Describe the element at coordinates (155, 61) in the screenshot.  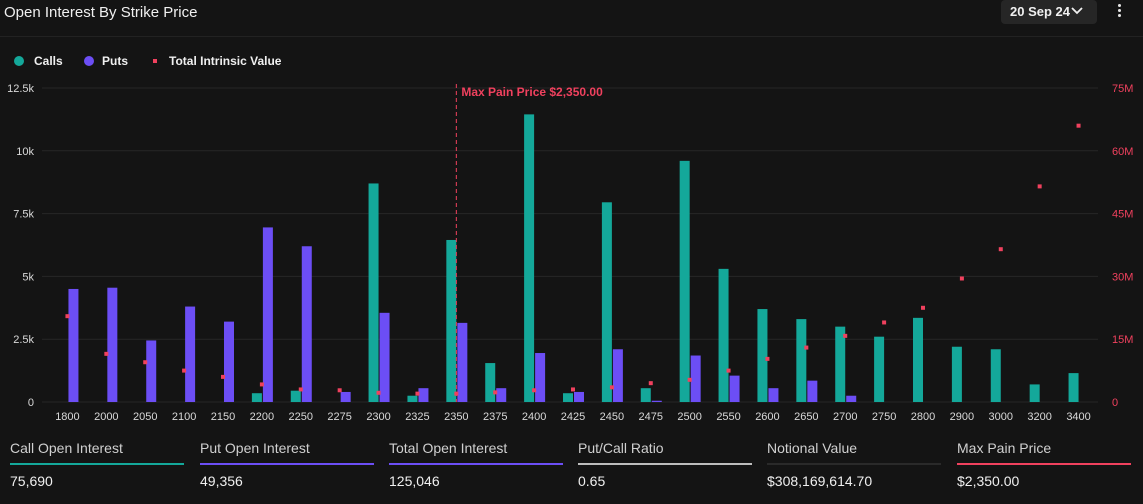
I see `intrinsic-swatch` at that location.